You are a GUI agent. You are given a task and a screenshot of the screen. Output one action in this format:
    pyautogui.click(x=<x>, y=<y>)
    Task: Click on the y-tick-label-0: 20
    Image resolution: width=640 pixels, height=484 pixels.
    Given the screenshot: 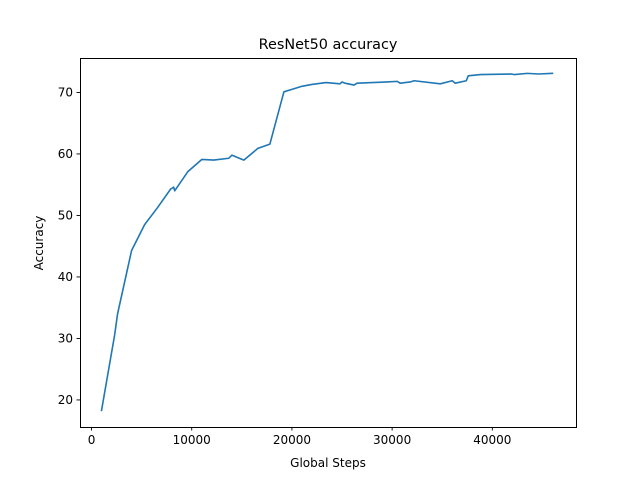 What is the action you would take?
    pyautogui.click(x=65, y=400)
    